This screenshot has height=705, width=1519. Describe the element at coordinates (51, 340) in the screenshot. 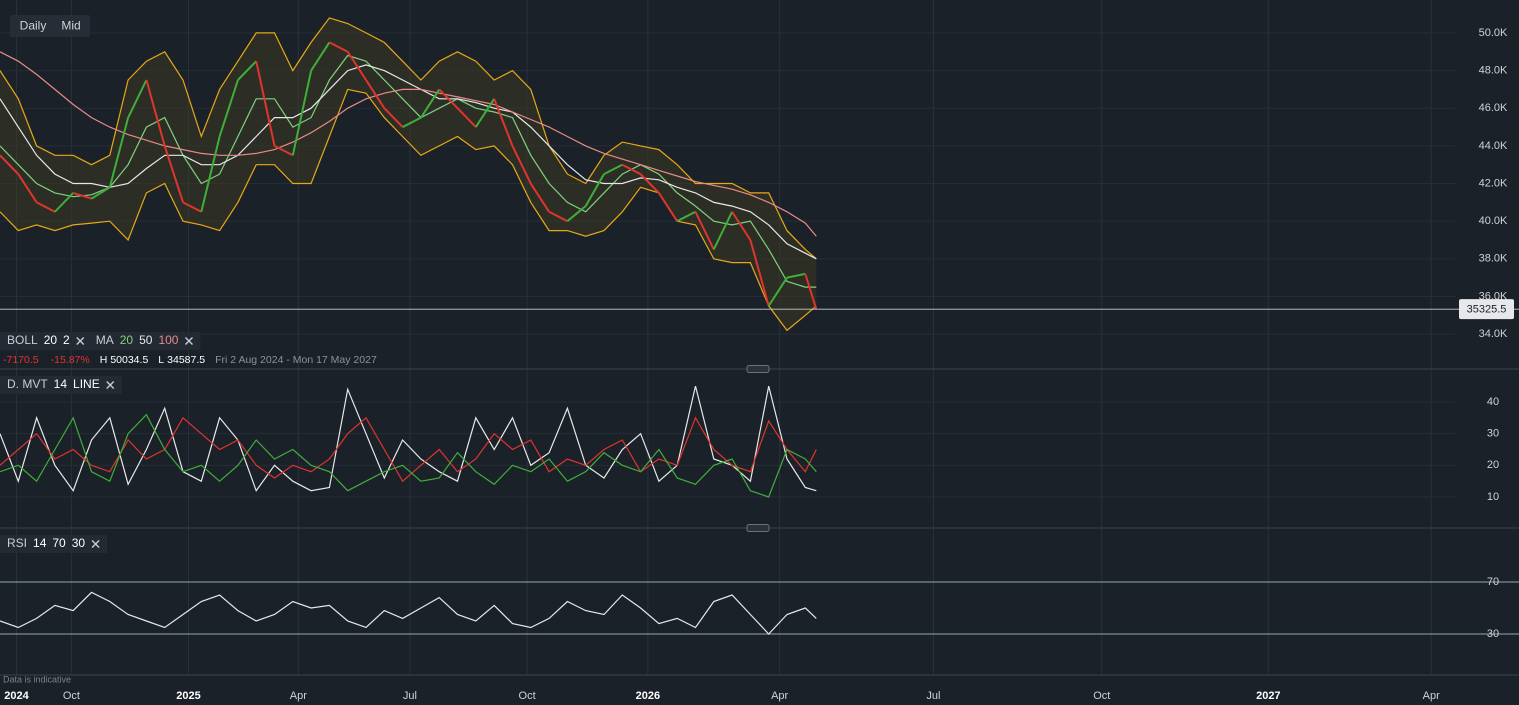

I see `legend-param: 20` at that location.